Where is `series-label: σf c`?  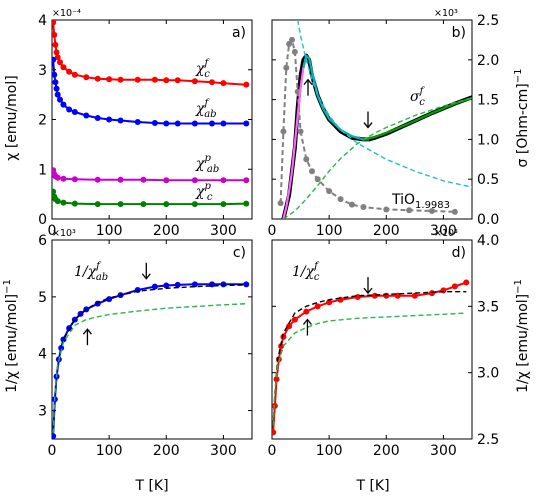 series-label: σf c is located at coordinates (418, 97).